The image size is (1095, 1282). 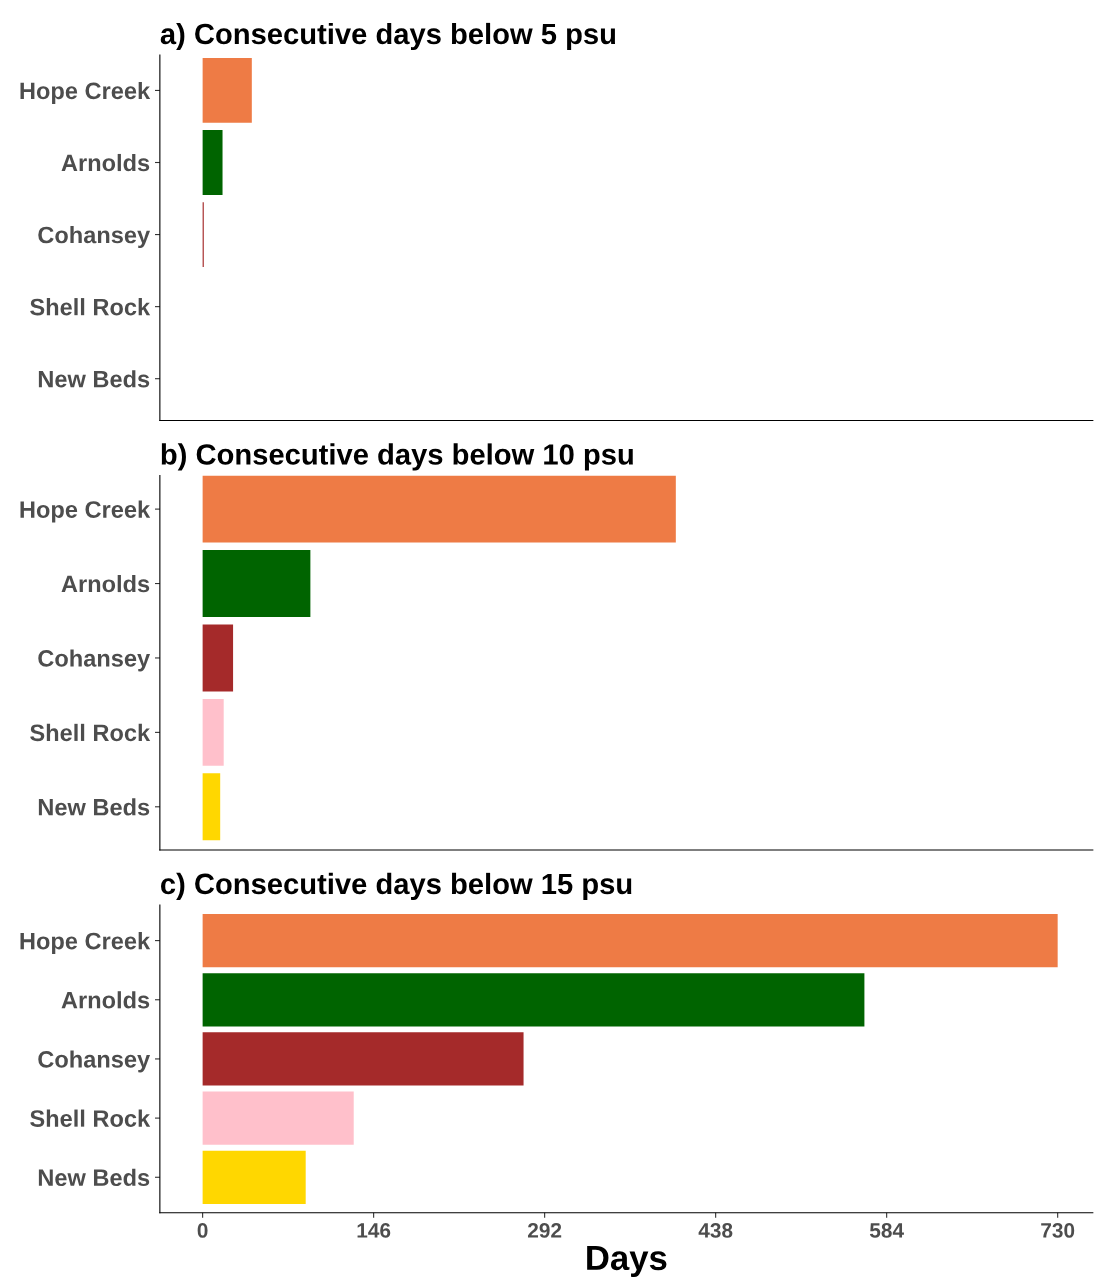 I want to click on x-tick-label: 0, so click(x=202, y=1230).